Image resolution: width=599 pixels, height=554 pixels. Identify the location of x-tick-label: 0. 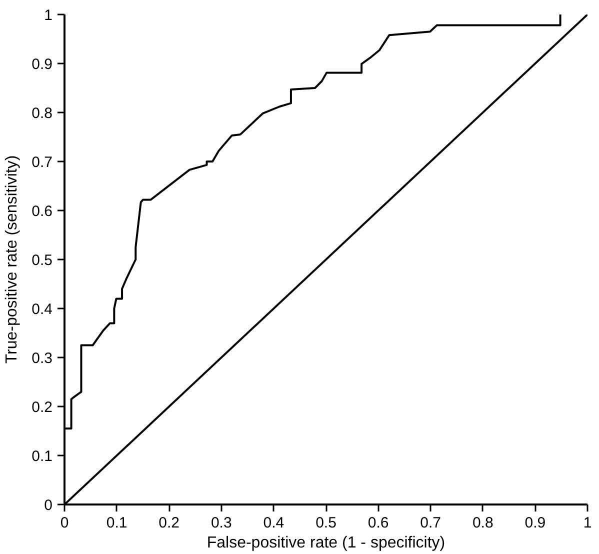
(64, 523).